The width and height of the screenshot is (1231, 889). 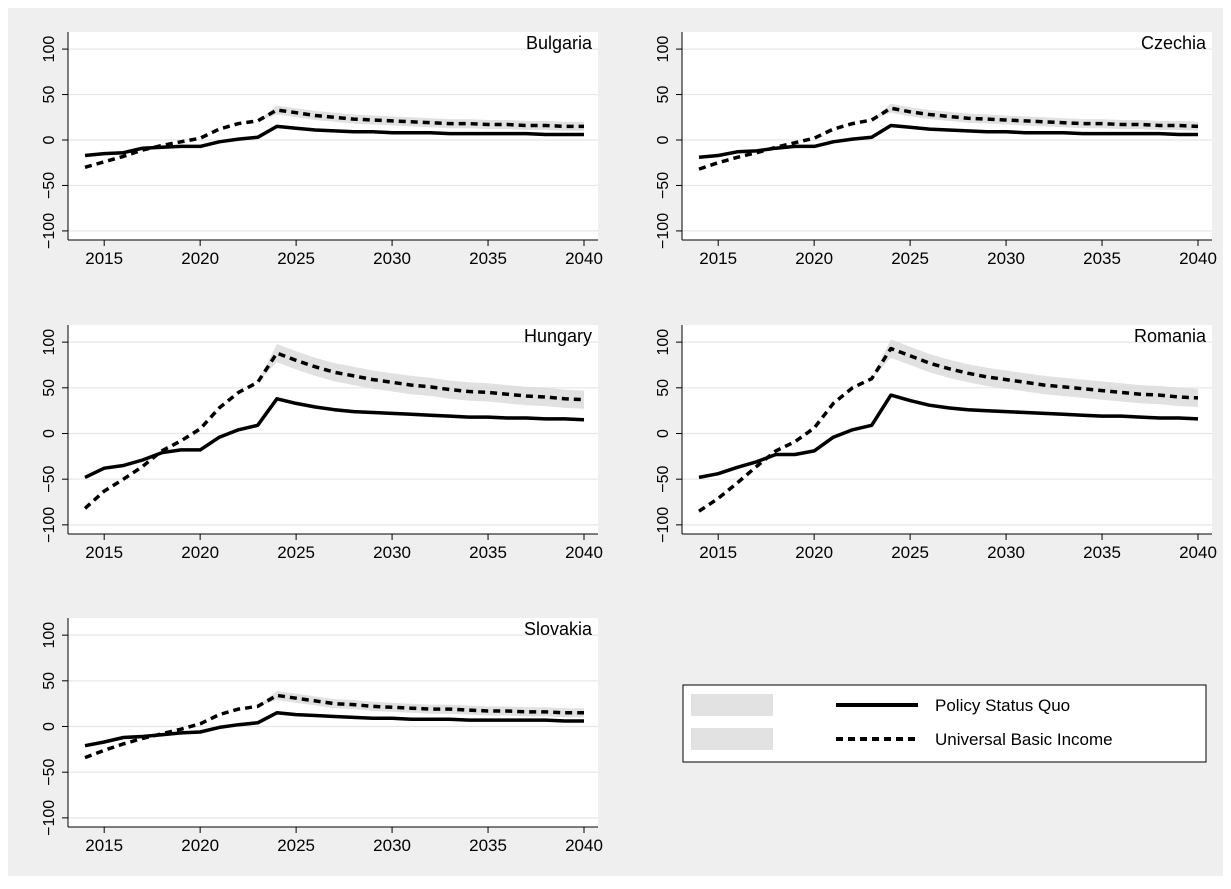 I want to click on panel-title: Bulgaria, so click(x=559, y=43).